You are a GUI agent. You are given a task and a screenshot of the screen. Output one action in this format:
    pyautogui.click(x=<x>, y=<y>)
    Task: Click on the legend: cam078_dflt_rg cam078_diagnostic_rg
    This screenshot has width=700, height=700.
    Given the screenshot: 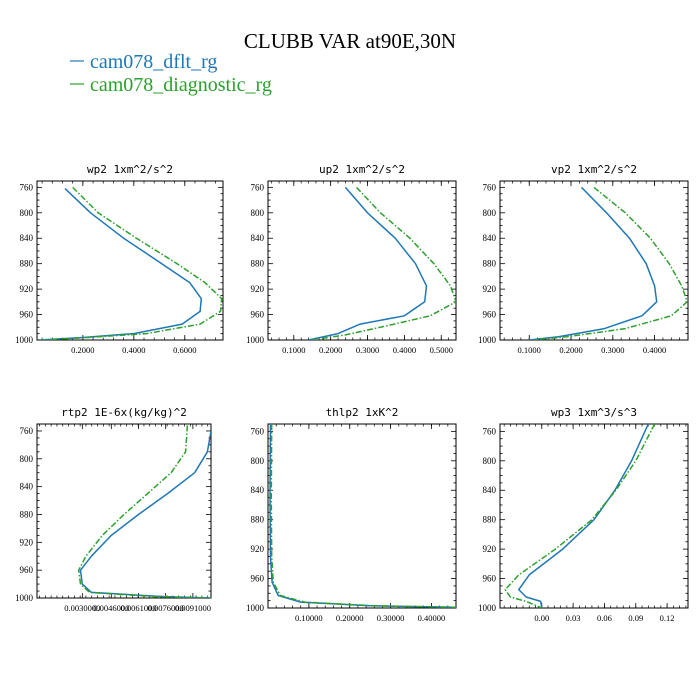 What is the action you would take?
    pyautogui.click(x=171, y=73)
    